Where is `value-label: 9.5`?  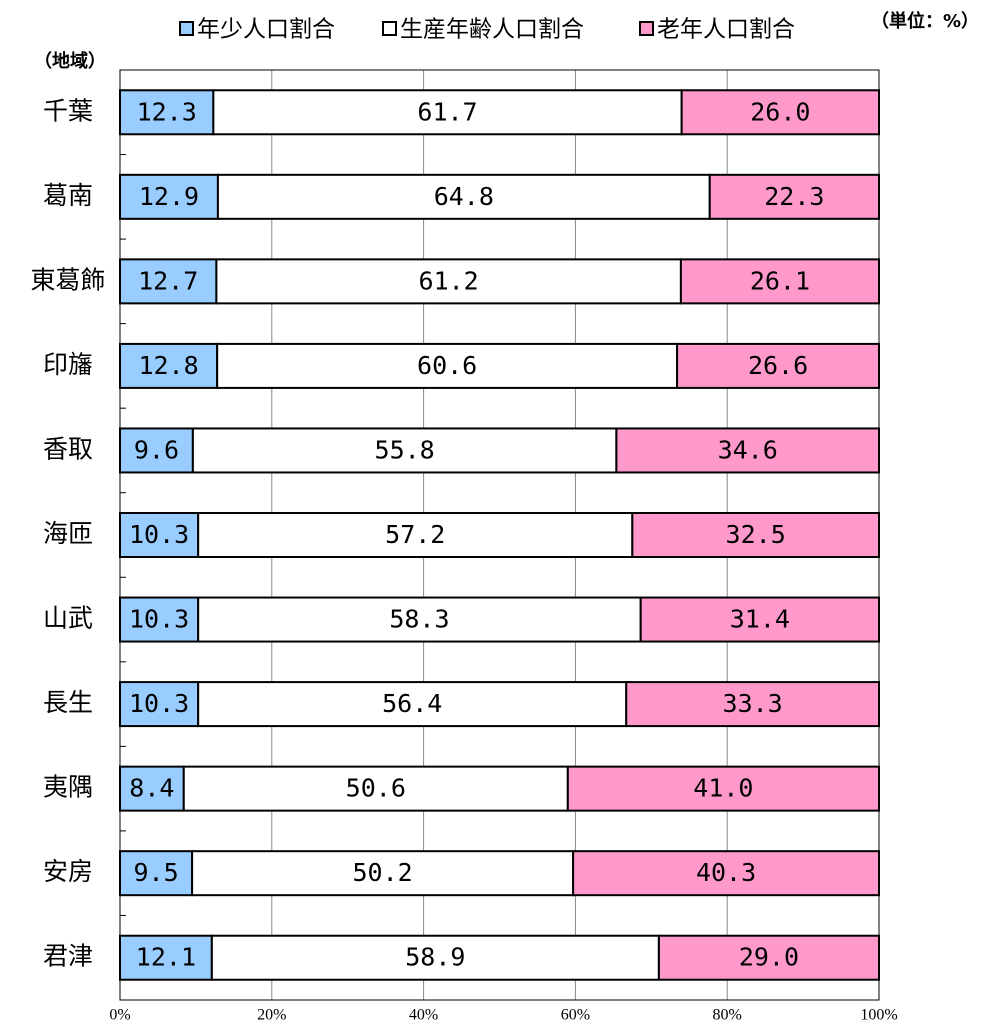
value-label: 9.5 is located at coordinates (155, 872).